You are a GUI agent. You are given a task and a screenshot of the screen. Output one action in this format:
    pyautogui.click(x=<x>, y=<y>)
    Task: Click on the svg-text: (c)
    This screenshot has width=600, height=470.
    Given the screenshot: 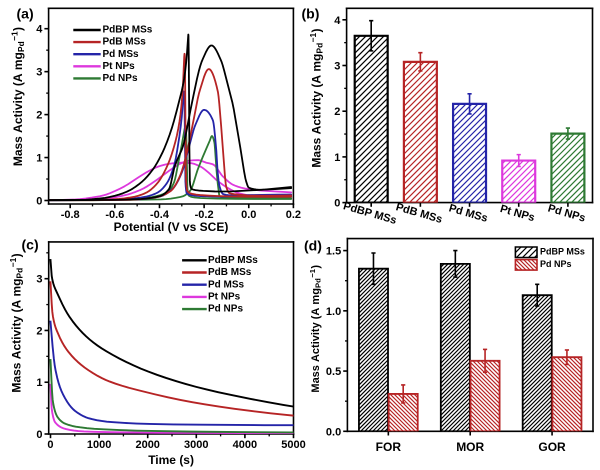 What is the action you would take?
    pyautogui.click(x=30, y=245)
    